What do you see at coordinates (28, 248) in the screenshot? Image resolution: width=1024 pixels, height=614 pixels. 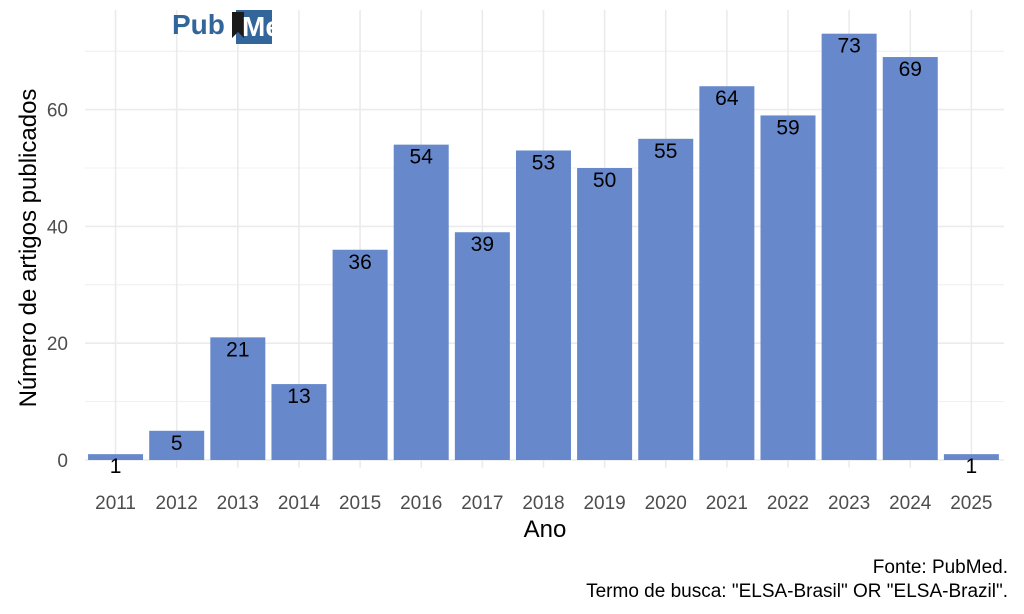 I see `y-axis-title: Número de artigos publicados` at bounding box center [28, 248].